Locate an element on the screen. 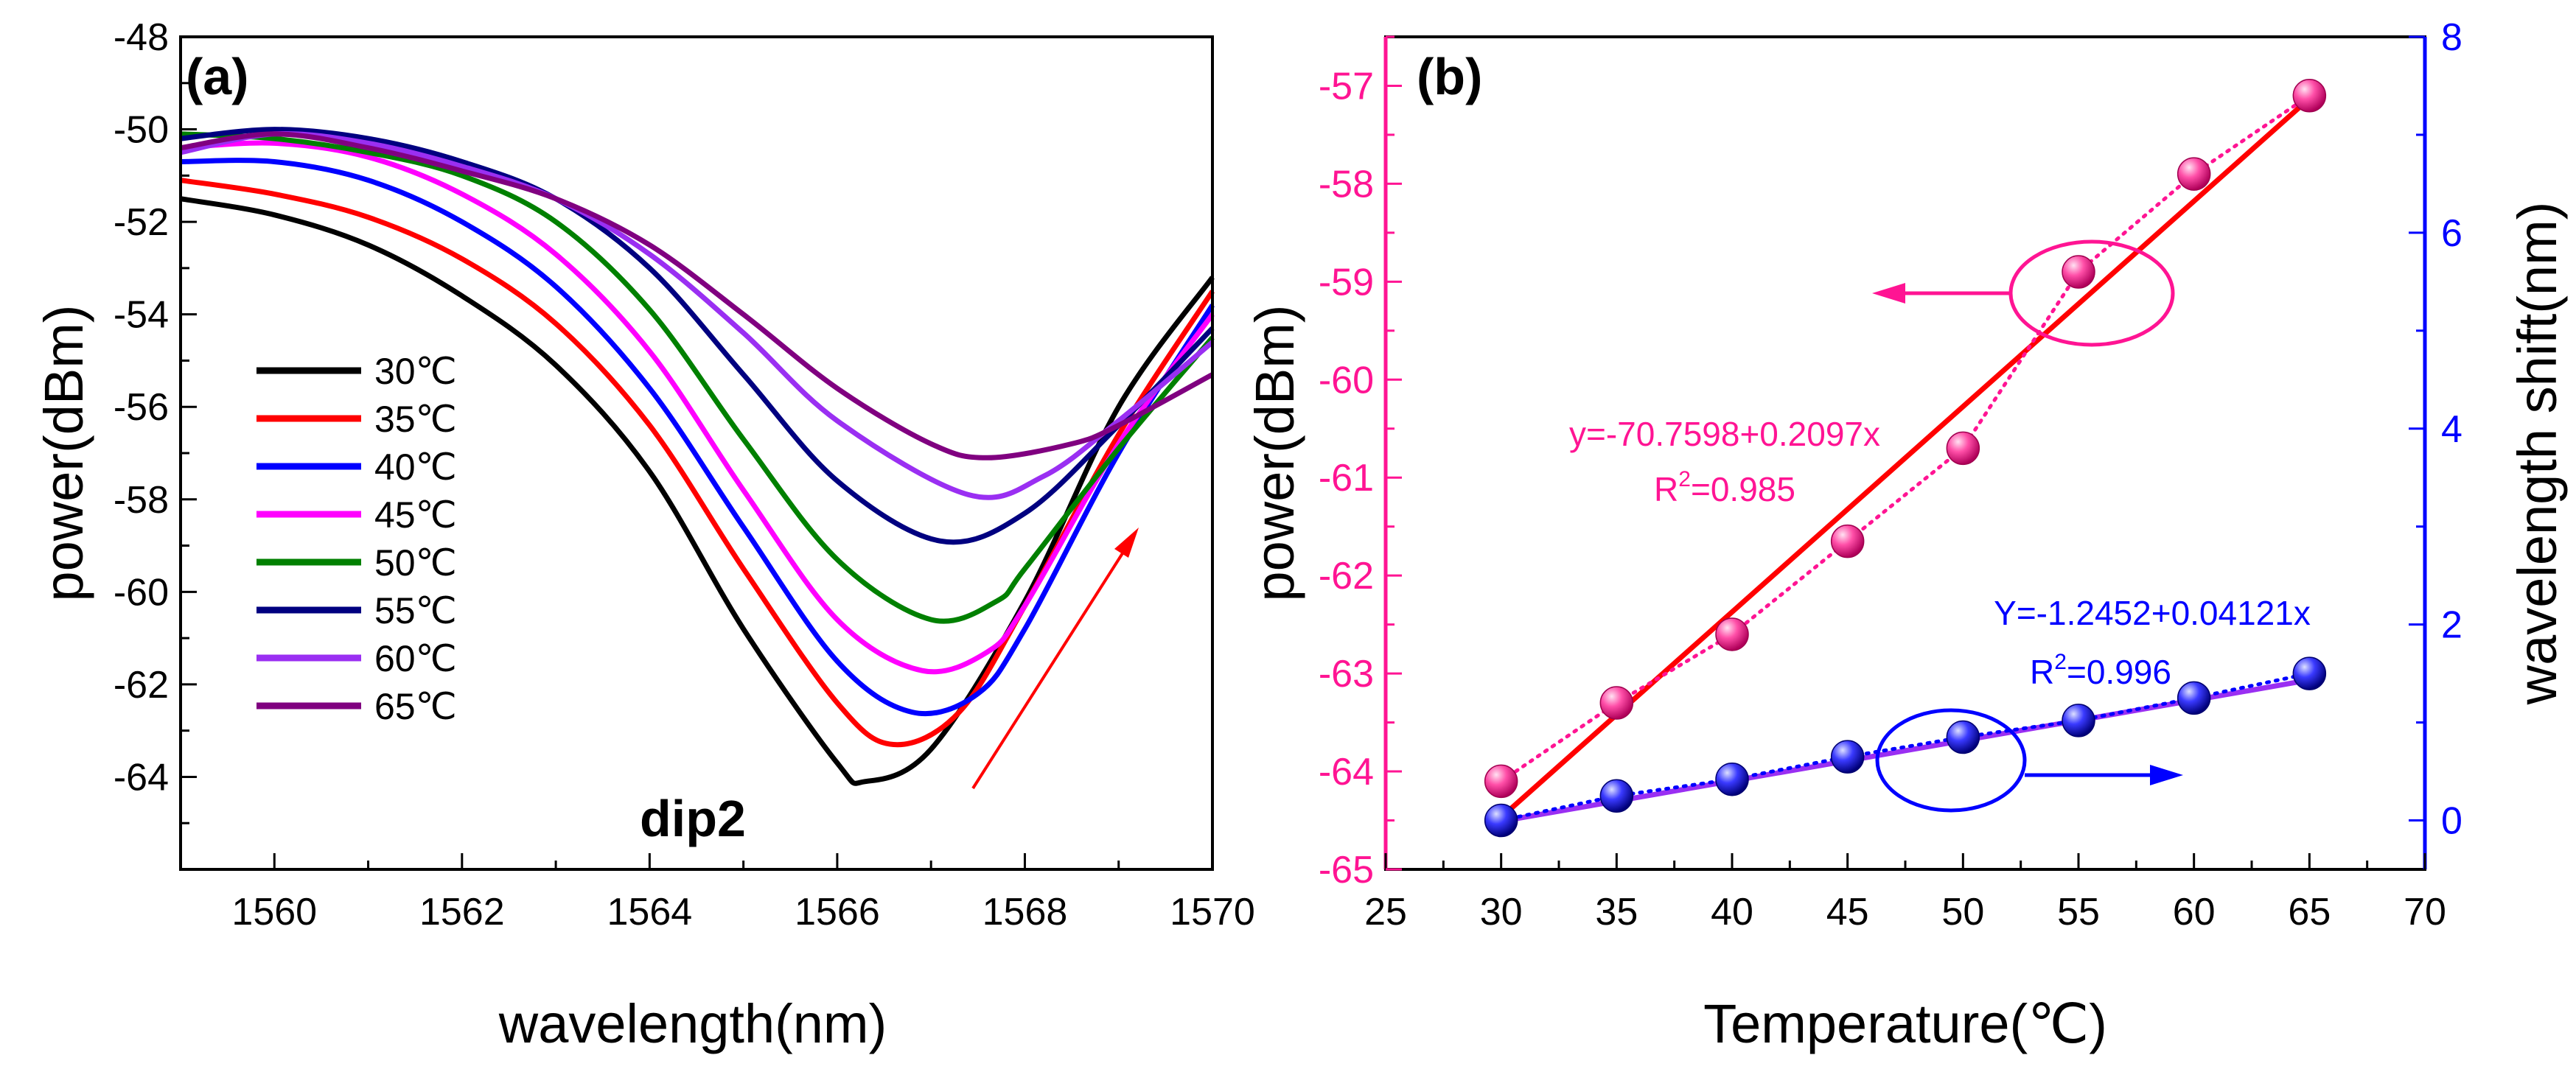  chart-b-shift-arrowhead is located at coordinates (2166, 775).